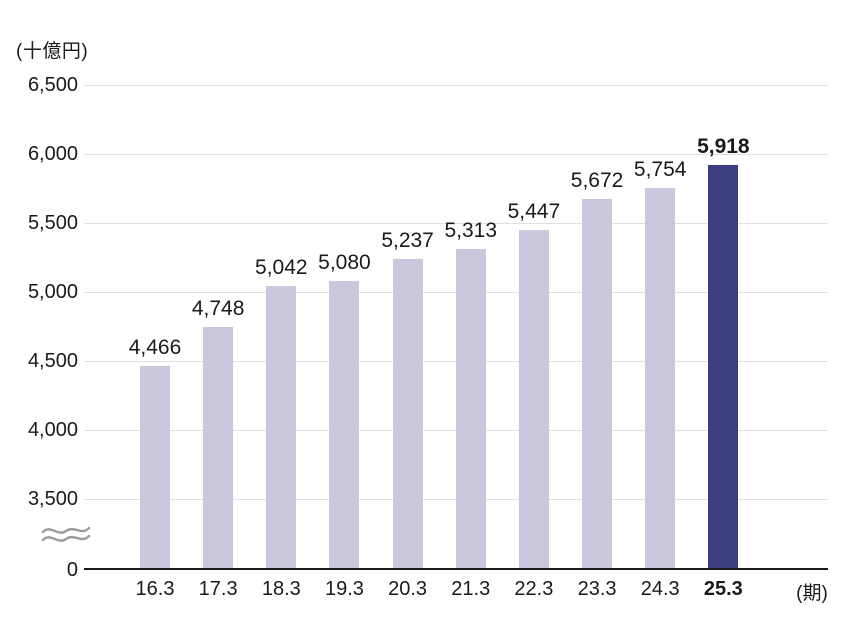  I want to click on bar-value-label: 5,447, so click(534, 212).